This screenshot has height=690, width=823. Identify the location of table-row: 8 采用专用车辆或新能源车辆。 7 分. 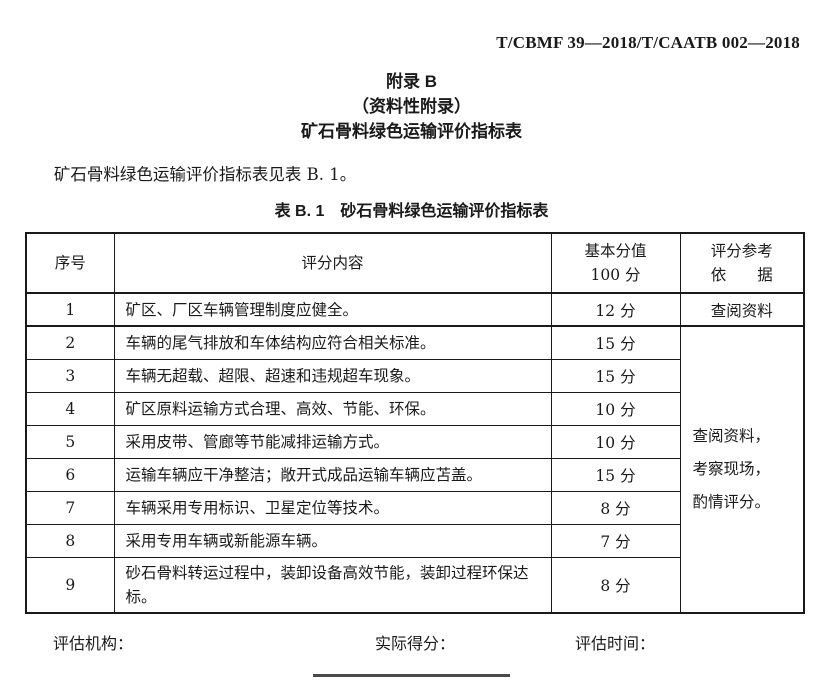
(414, 540).